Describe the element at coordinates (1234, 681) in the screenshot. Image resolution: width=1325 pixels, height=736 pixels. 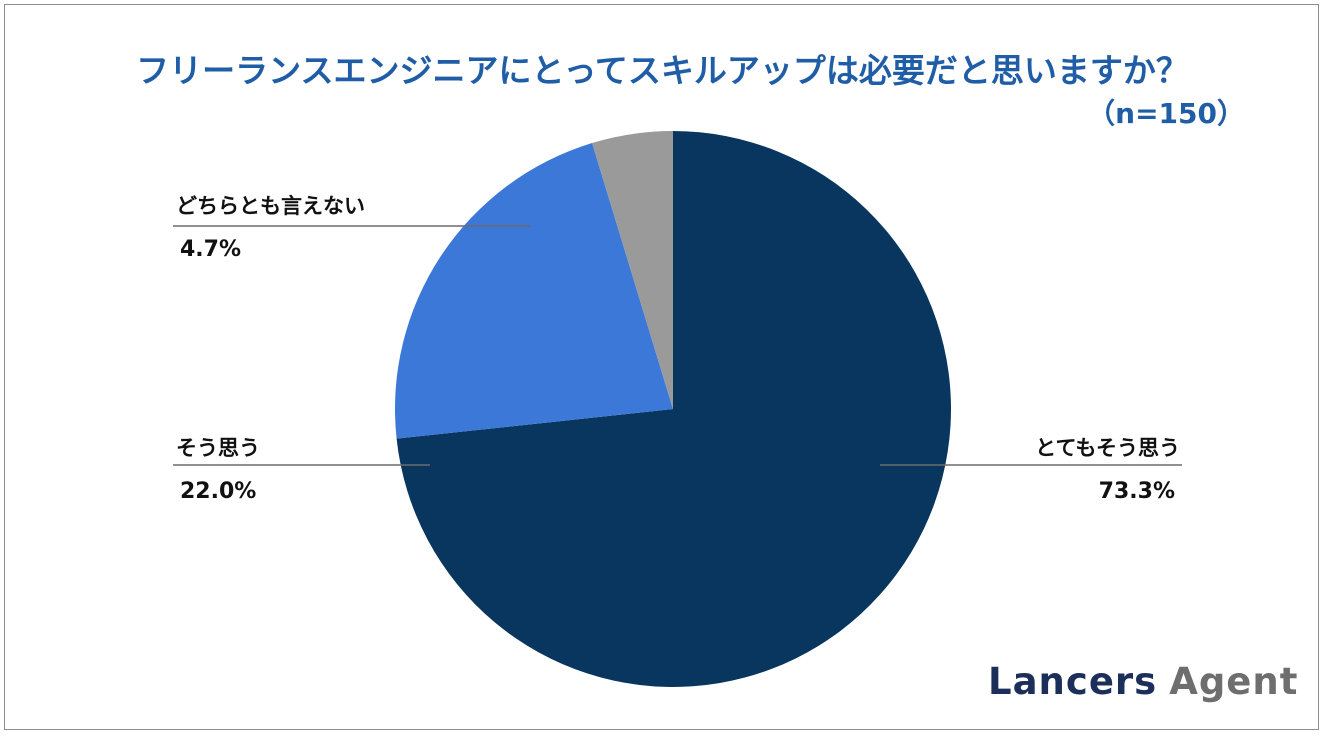
I see `logo-word-agent: Agent` at that location.